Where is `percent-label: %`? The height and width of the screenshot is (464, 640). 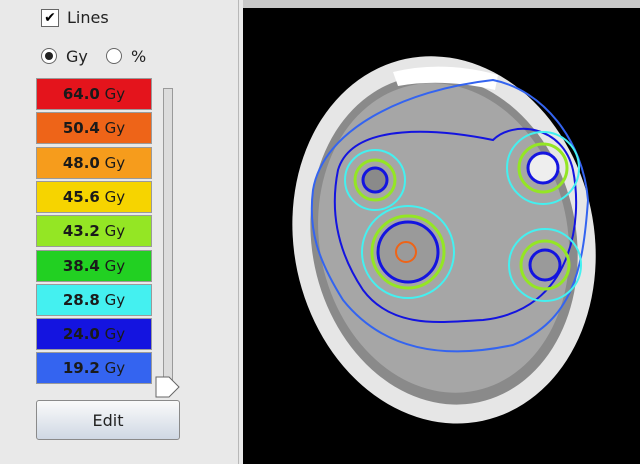 percent-label: % is located at coordinates (139, 56).